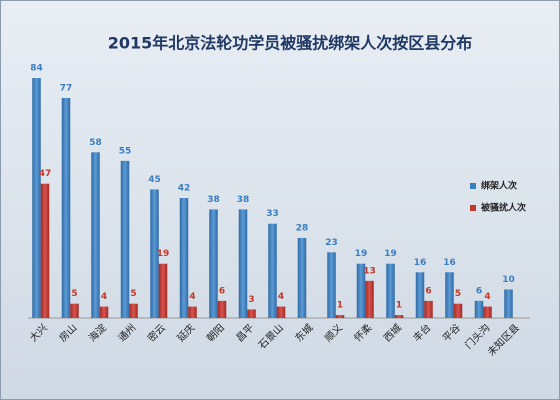 This screenshot has height=400, width=560. Describe the element at coordinates (154, 180) in the screenshot. I see `value-label: 45` at that location.